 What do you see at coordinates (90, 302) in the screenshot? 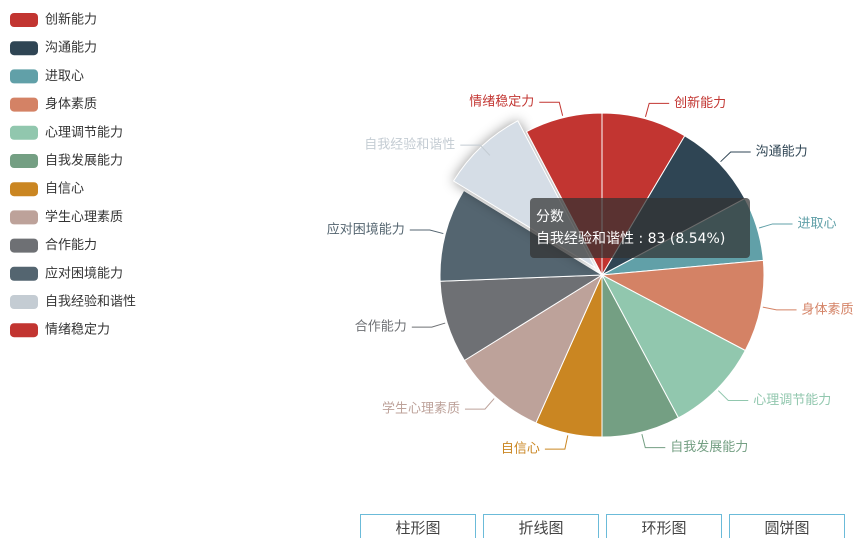
I see `legend-label: 自我经验和谐性` at bounding box center [90, 302].